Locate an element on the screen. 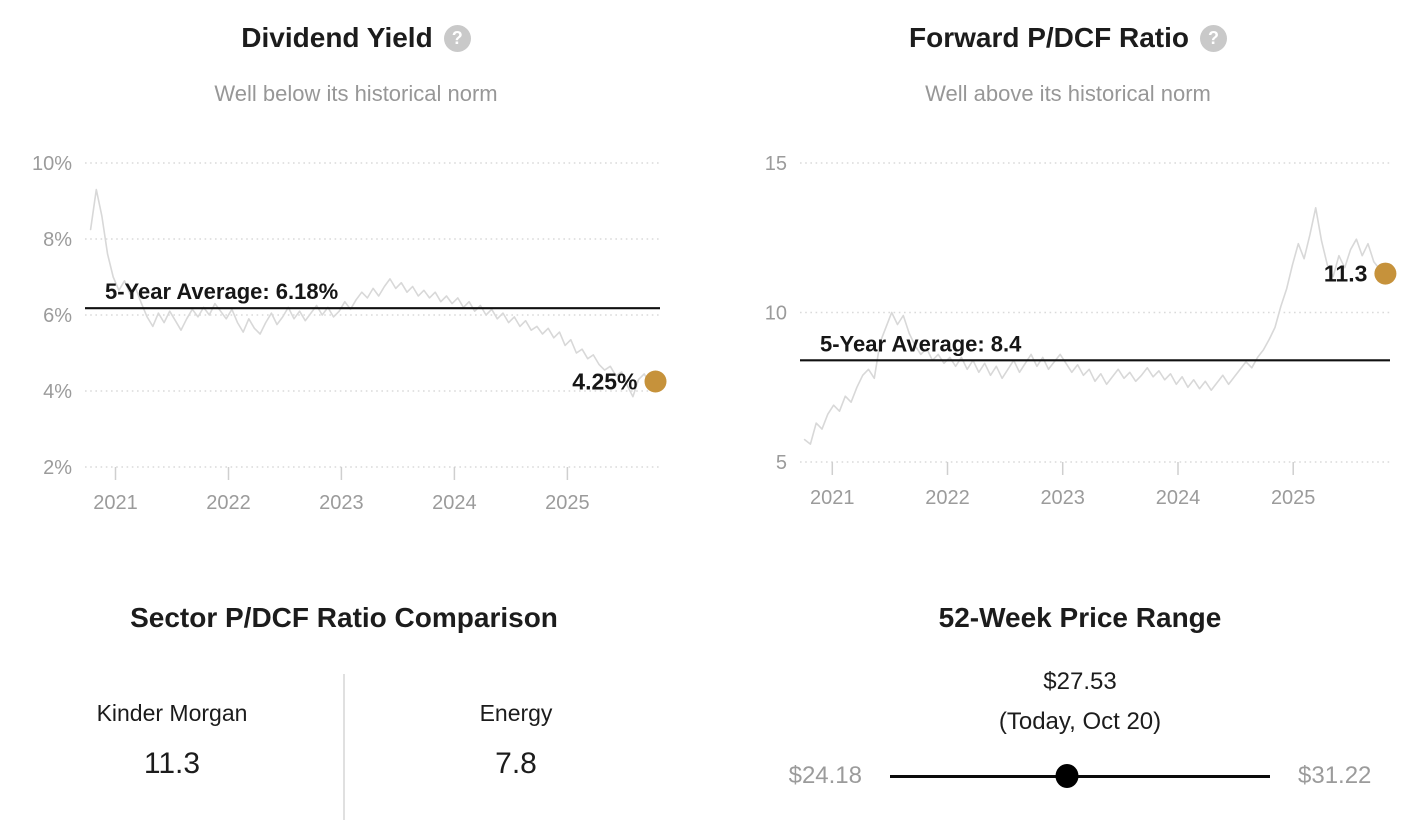 The width and height of the screenshot is (1424, 834). price-range-track is located at coordinates (1080, 776).